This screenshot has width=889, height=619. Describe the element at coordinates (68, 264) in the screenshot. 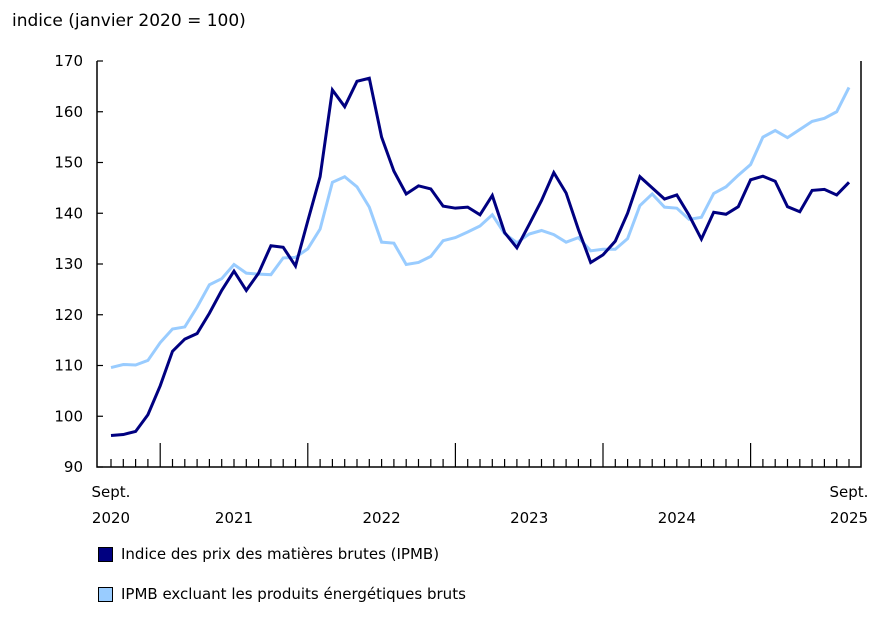

I see `y-tick-label: 130` at that location.